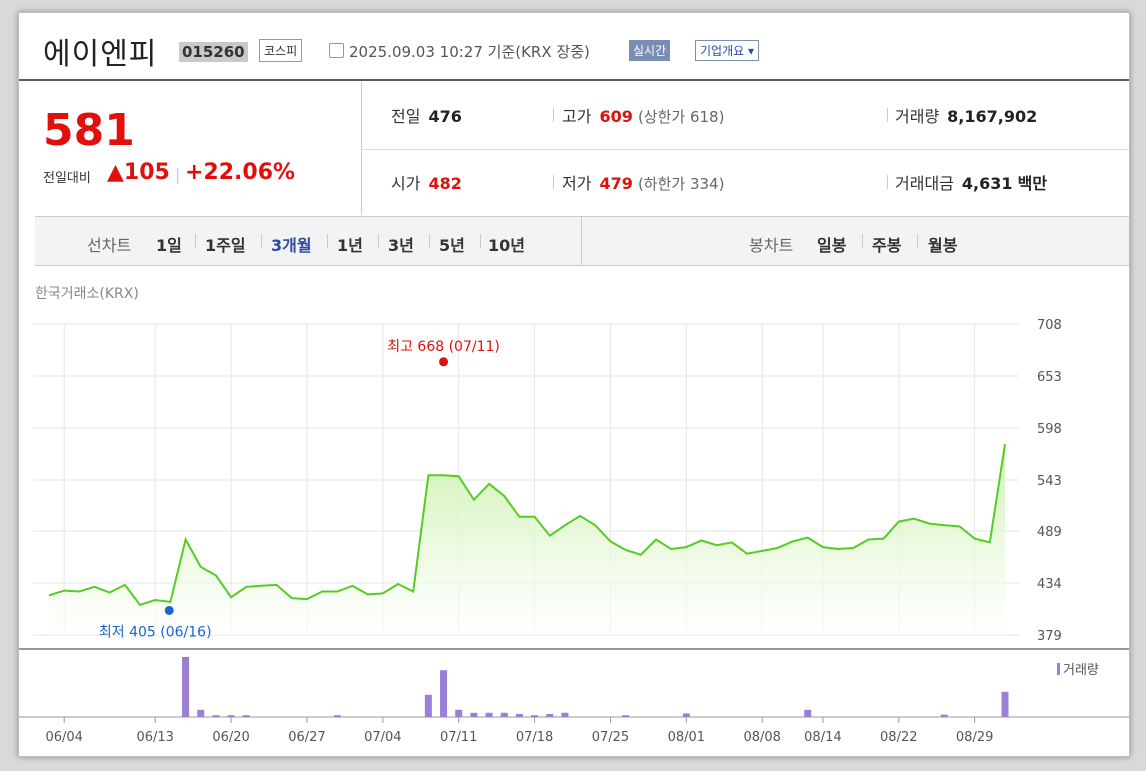 The width and height of the screenshot is (1146, 771). I want to click on tab-weekly: 주봉, so click(887, 245).